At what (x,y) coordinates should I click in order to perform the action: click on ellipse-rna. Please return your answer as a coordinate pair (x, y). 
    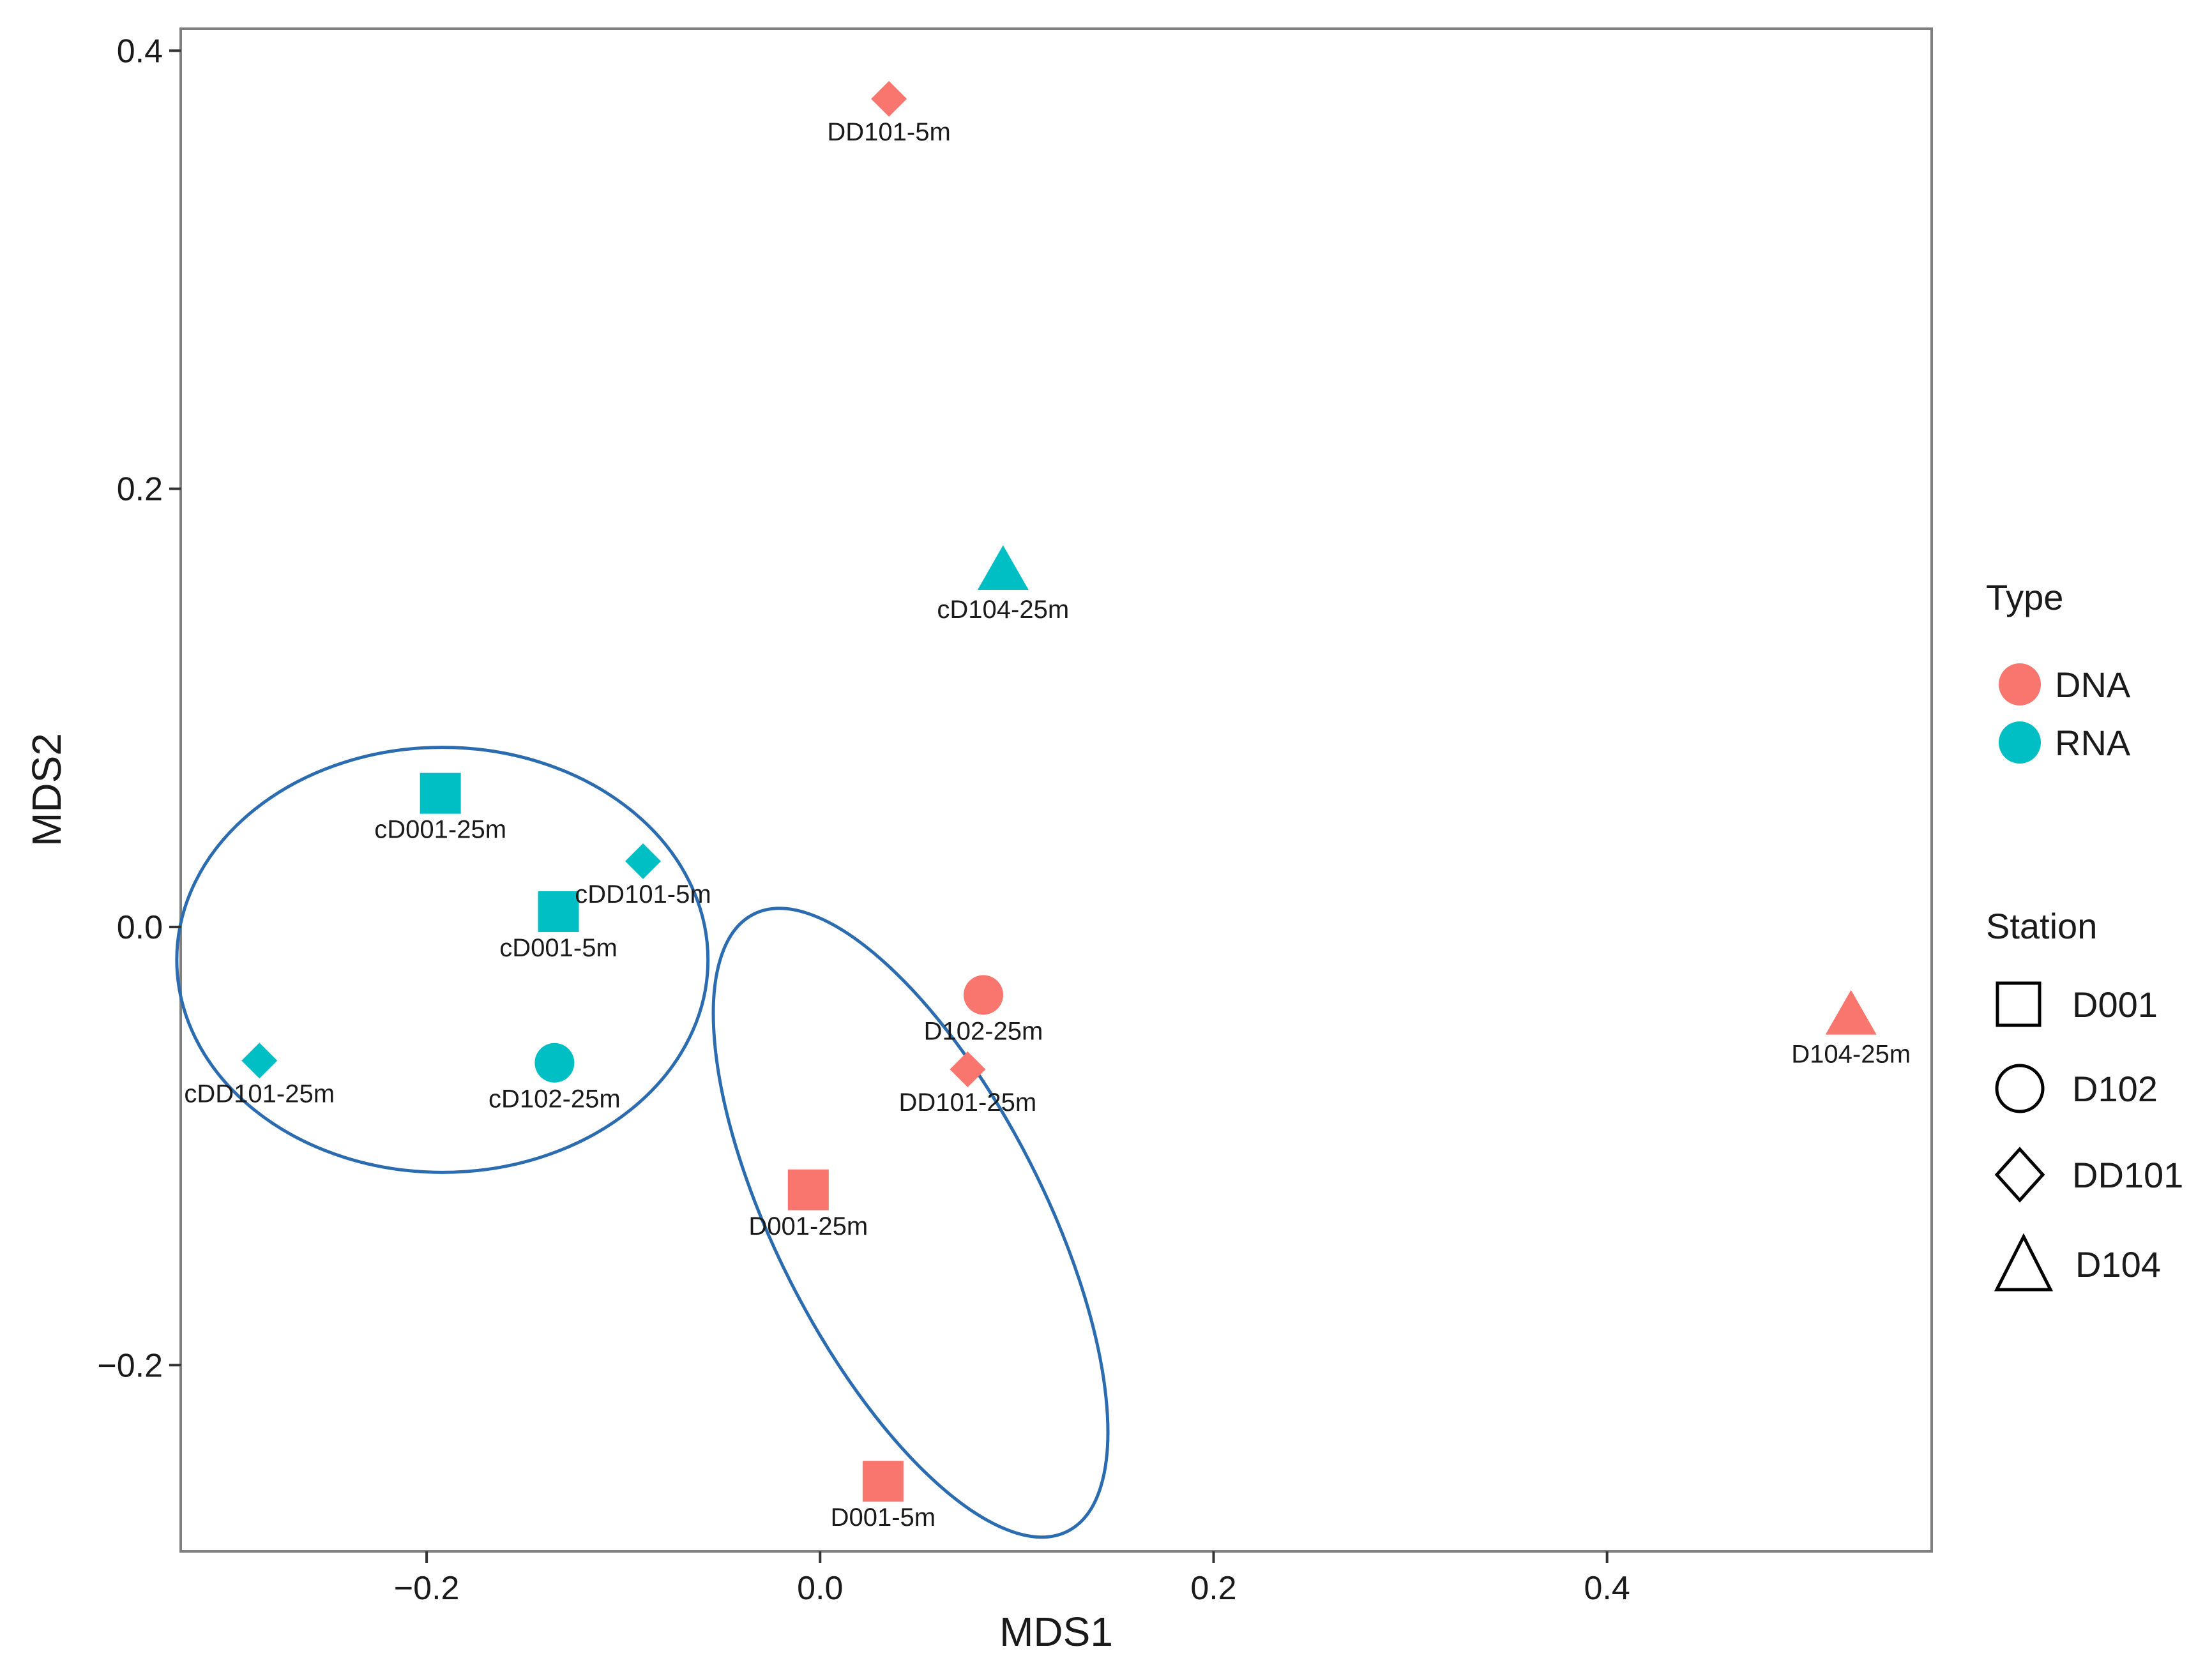
    Looking at the image, I should click on (443, 960).